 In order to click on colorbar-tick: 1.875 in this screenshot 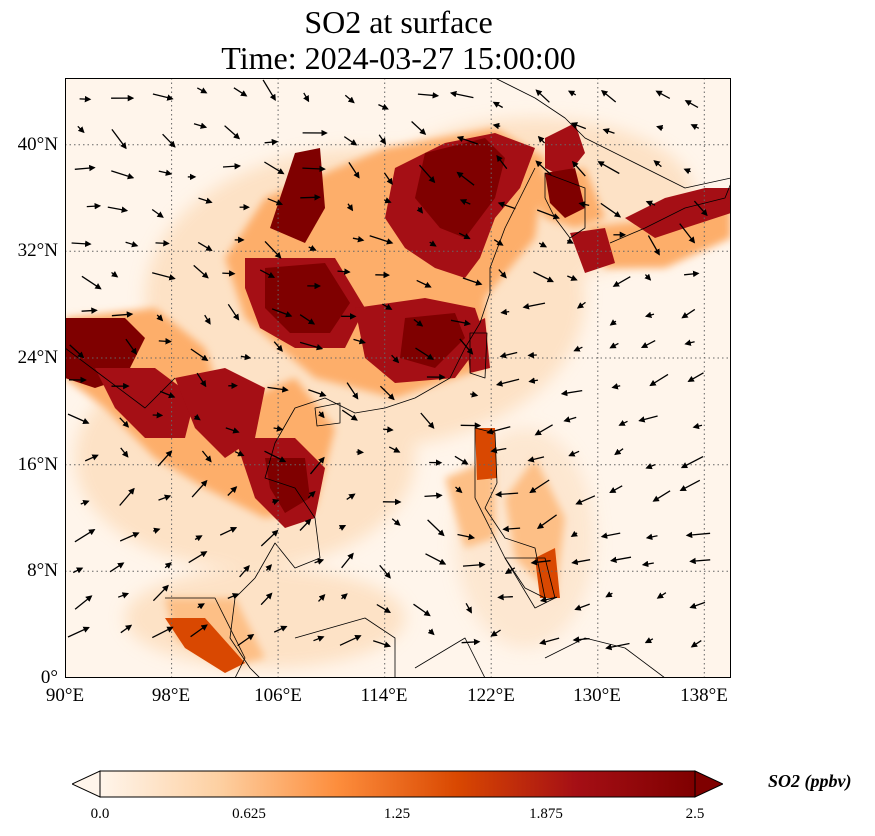, I will do `click(546, 814)`.